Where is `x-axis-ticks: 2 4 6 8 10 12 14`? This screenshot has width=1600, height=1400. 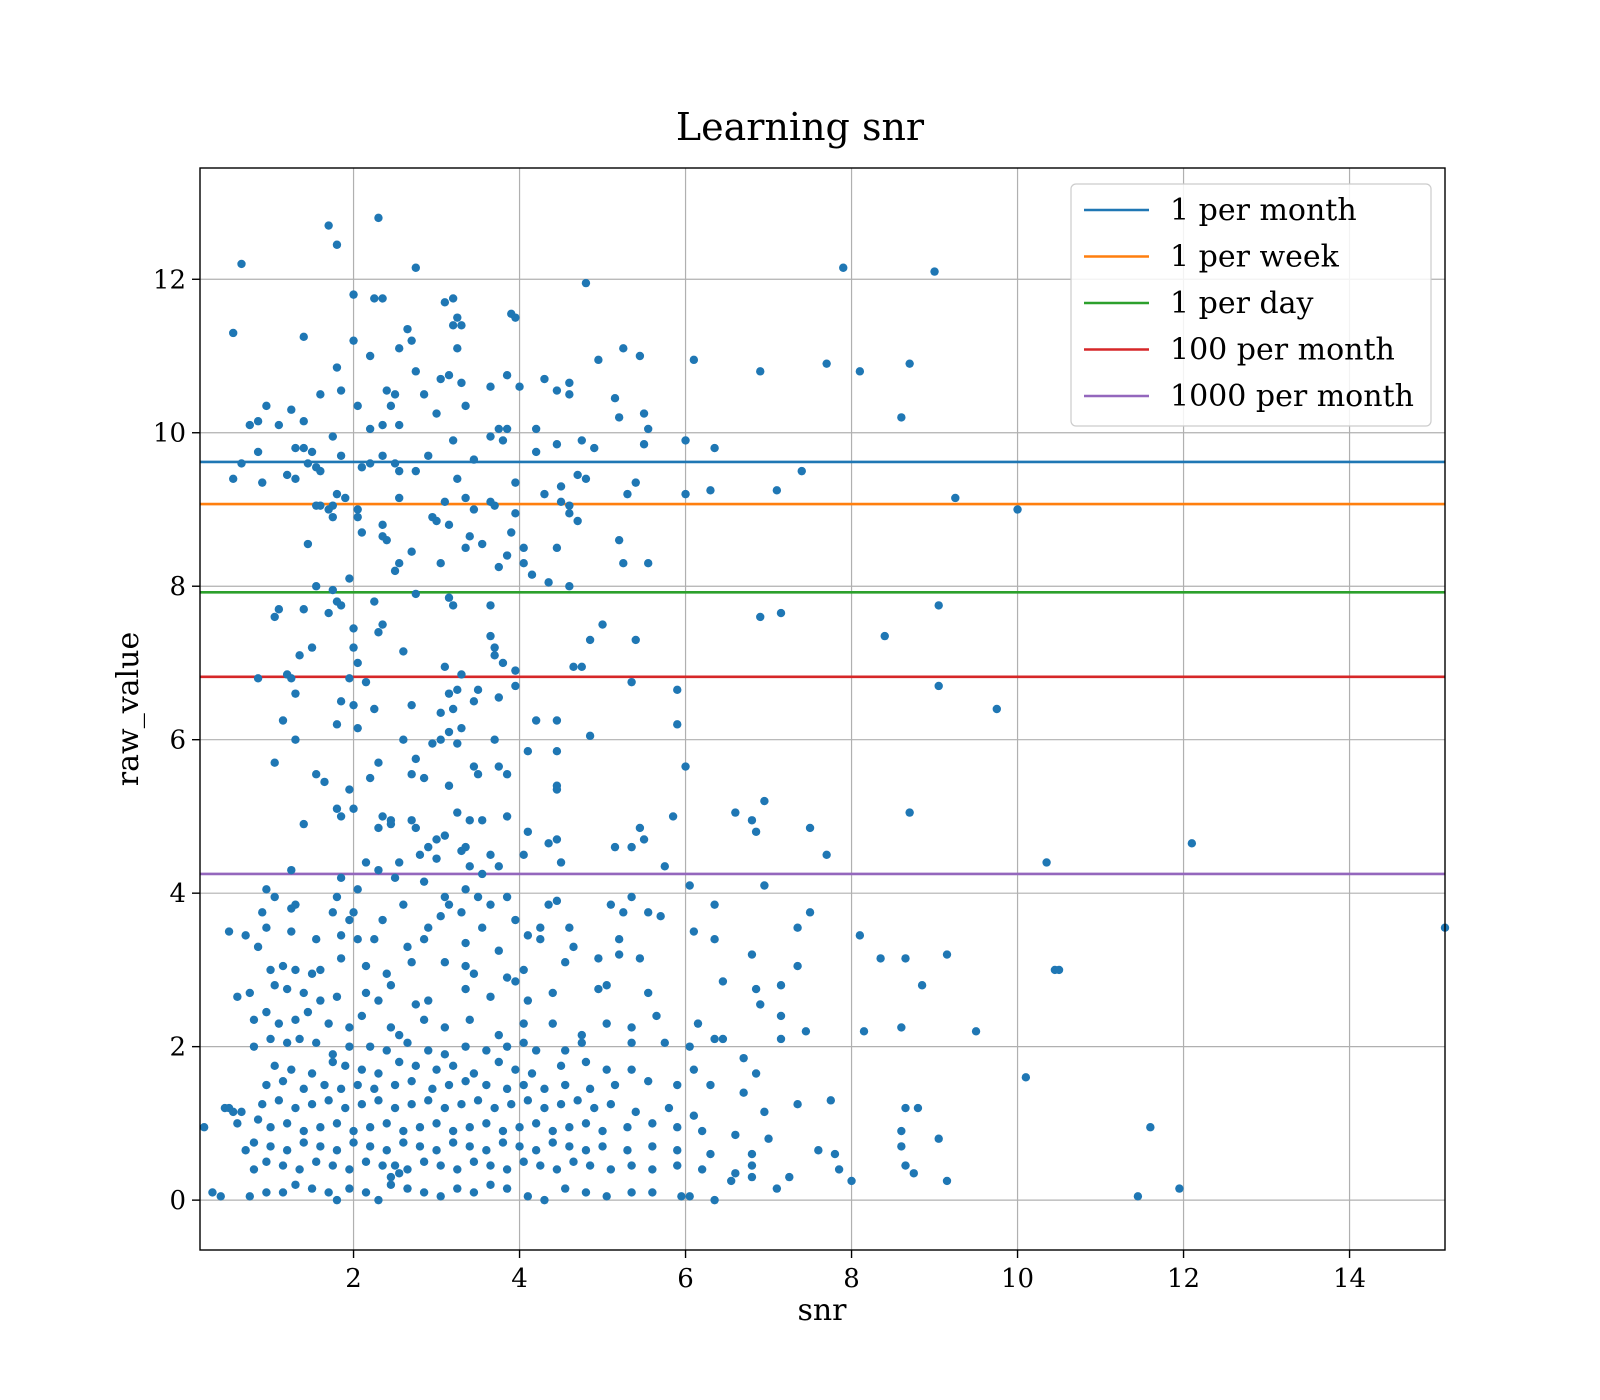 x-axis-ticks: 2 4 6 8 10 12 14 is located at coordinates (855, 1272).